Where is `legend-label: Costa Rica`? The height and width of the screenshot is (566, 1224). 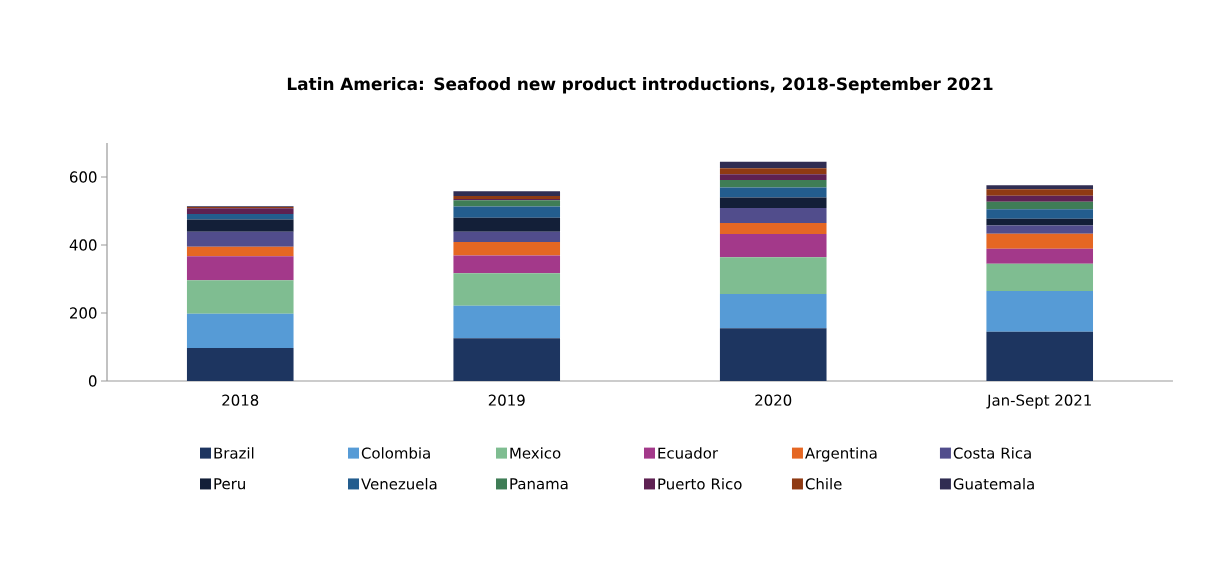
legend-label: Costa Rica is located at coordinates (992, 453).